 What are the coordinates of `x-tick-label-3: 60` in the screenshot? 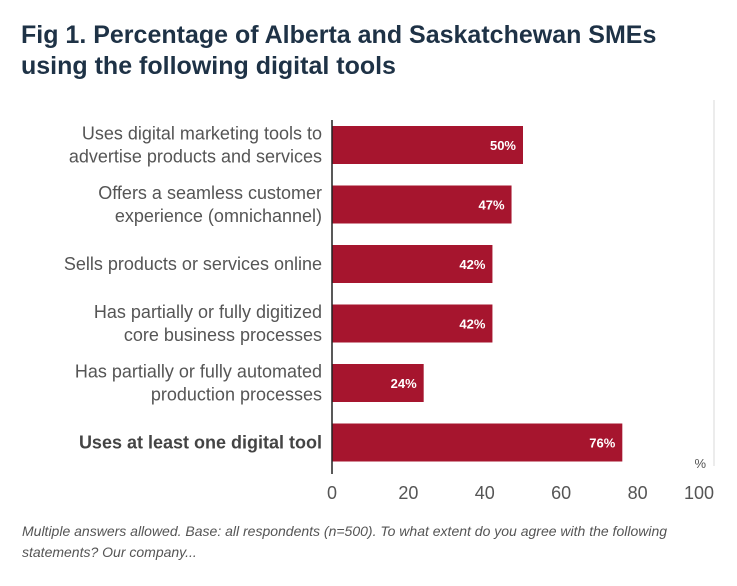 It's located at (561, 493).